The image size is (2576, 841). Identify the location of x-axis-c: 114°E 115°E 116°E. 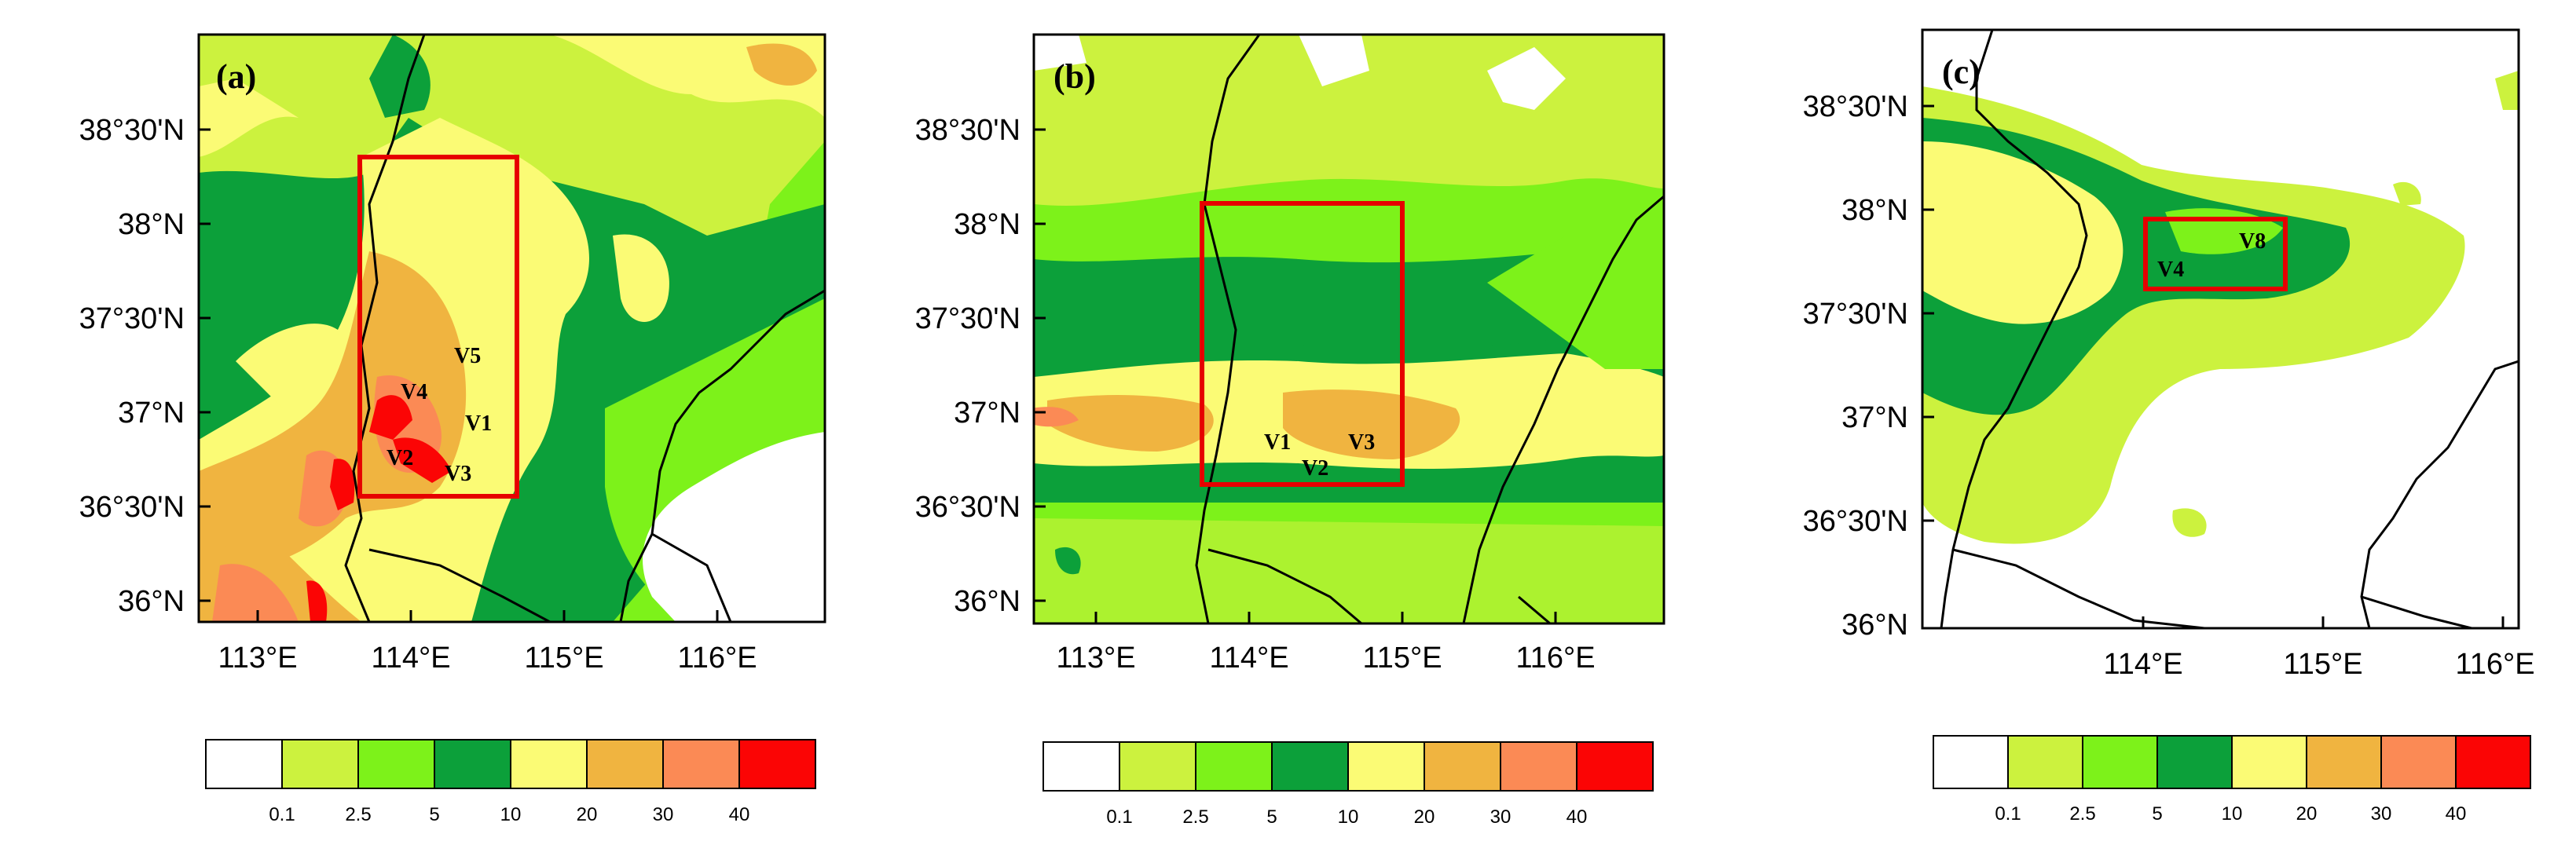
(2318, 664).